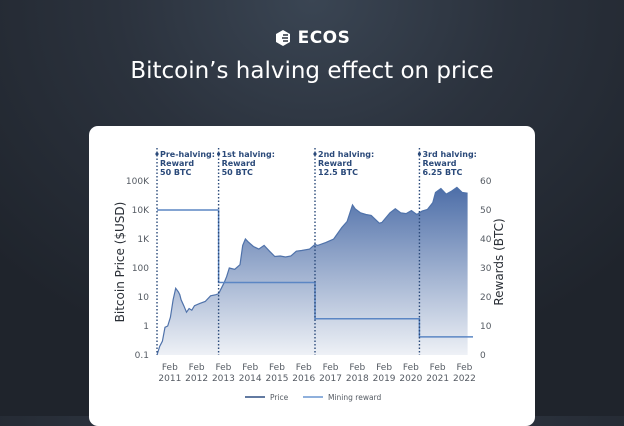 The height and width of the screenshot is (426, 624). I want to click on x-tick-year: 2013, so click(223, 379).